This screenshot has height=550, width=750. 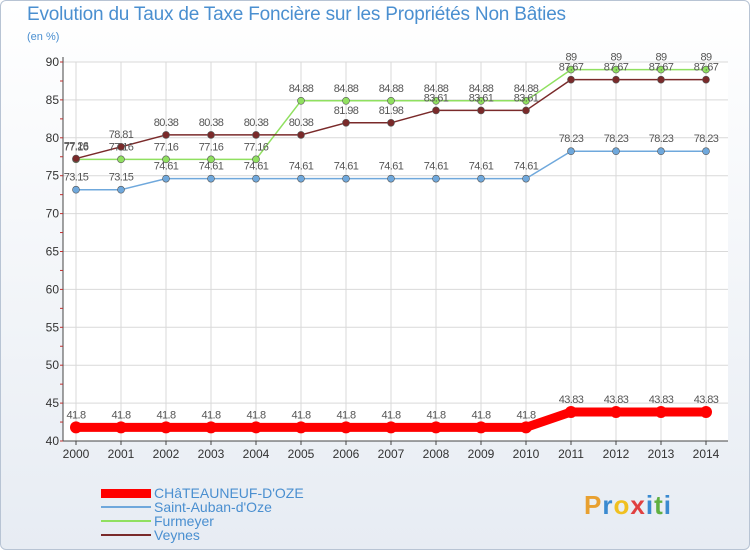 I want to click on y-tick-label: 40, so click(x=53, y=441).